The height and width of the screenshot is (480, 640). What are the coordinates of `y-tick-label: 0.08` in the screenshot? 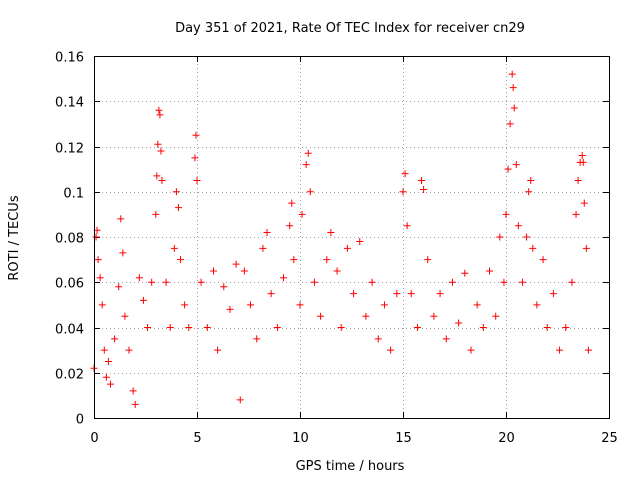 It's located at (69, 239).